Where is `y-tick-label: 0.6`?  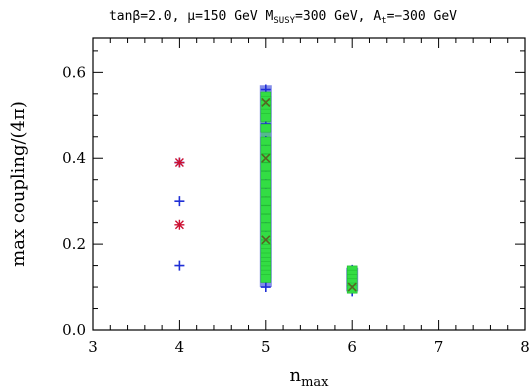
y-tick-label: 0.6 is located at coordinates (74, 72).